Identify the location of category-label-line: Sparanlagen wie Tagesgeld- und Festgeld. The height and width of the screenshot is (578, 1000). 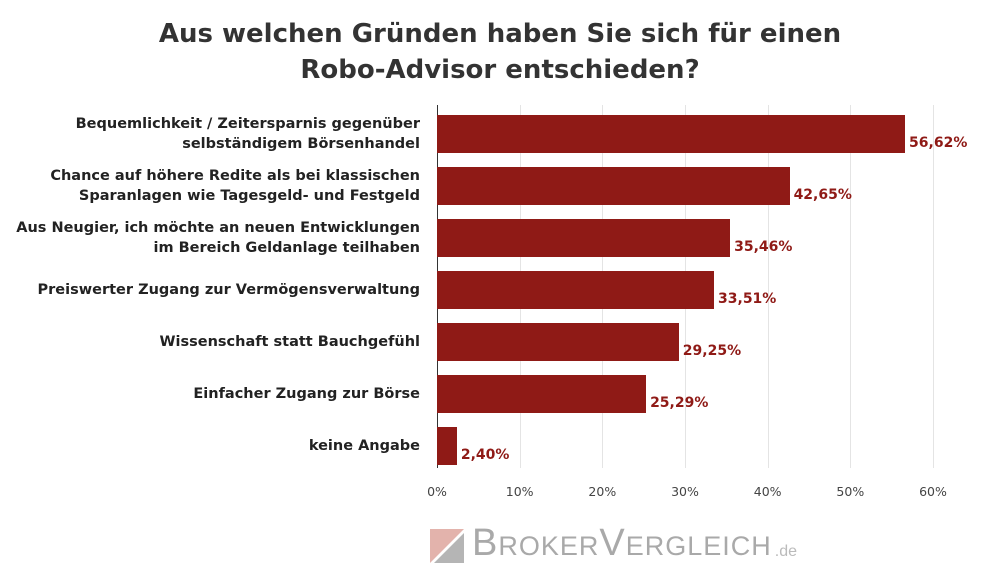
(249, 196).